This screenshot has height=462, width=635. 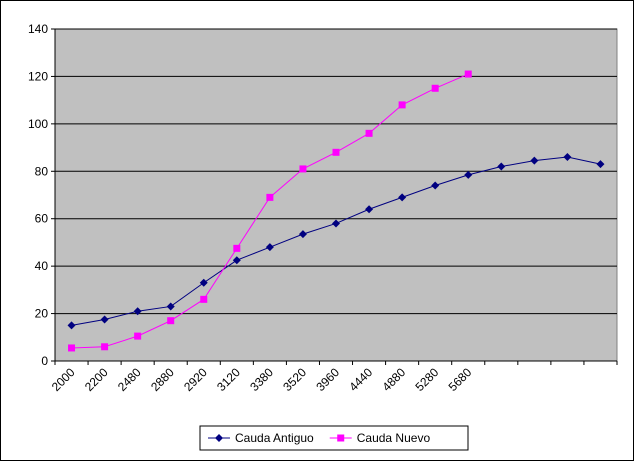 I want to click on y-tick-label: 100, so click(x=38, y=124).